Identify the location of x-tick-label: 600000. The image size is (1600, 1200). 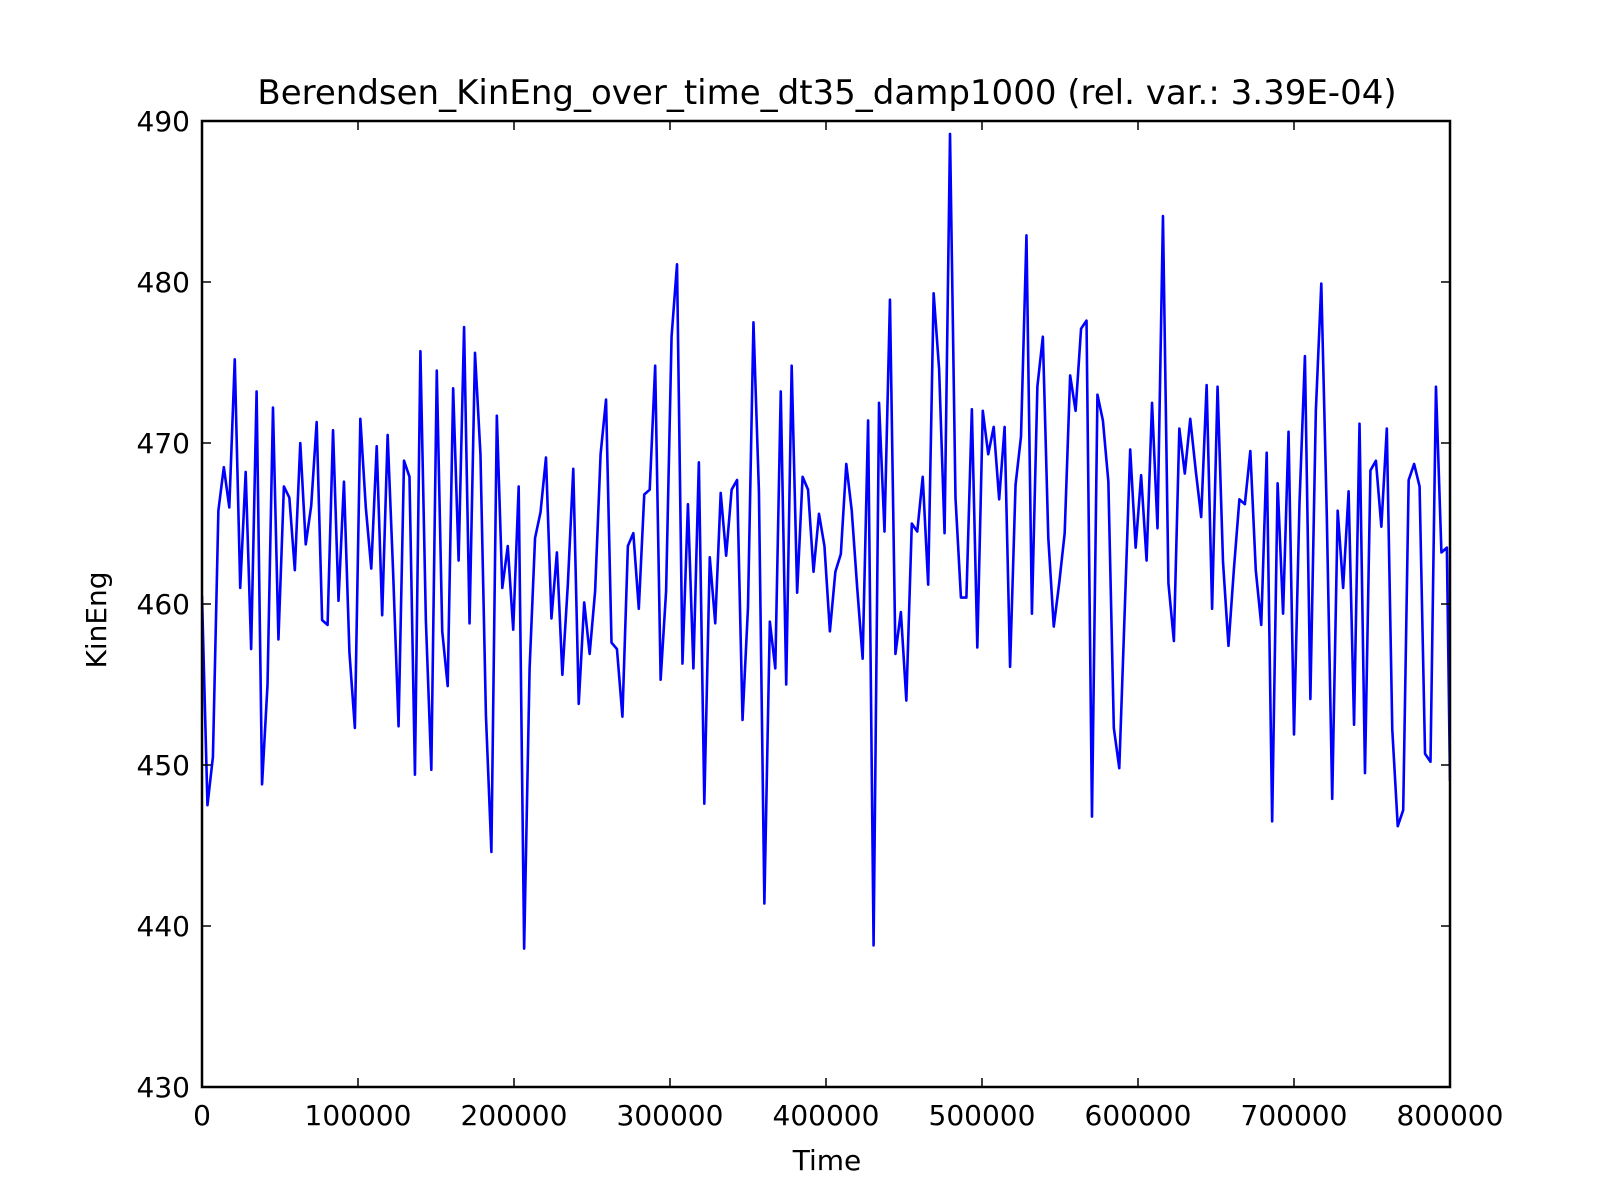
(1138, 1115).